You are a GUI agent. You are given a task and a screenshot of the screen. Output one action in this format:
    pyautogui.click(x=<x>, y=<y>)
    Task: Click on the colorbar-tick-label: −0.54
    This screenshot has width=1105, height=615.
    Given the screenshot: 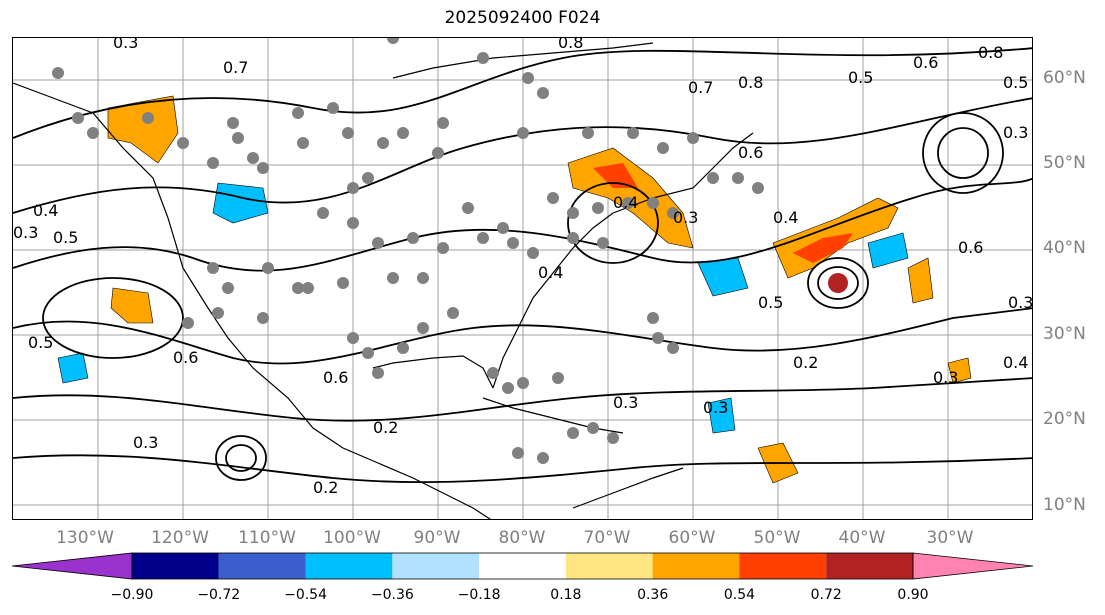 What is the action you would take?
    pyautogui.click(x=305, y=595)
    